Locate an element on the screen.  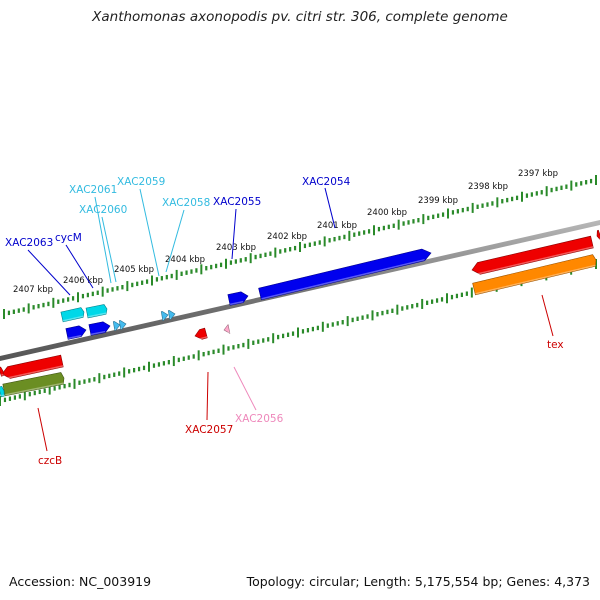
gene-label-cycM: cycM is located at coordinates (68, 238).